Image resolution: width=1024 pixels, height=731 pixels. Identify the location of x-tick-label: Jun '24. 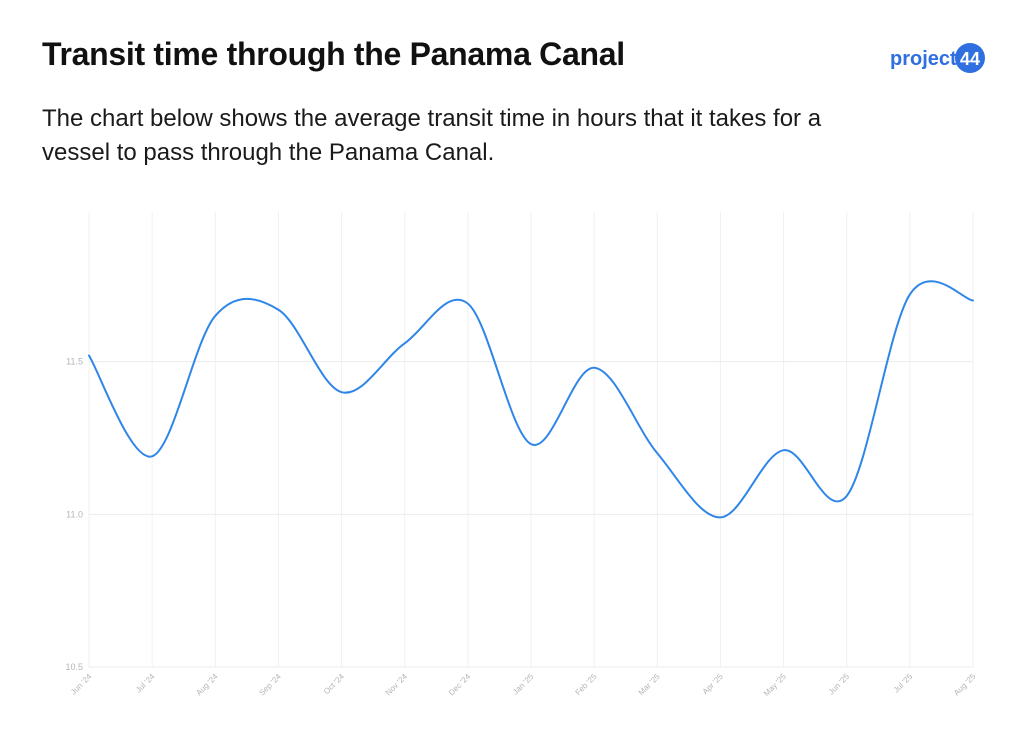
(81, 684).